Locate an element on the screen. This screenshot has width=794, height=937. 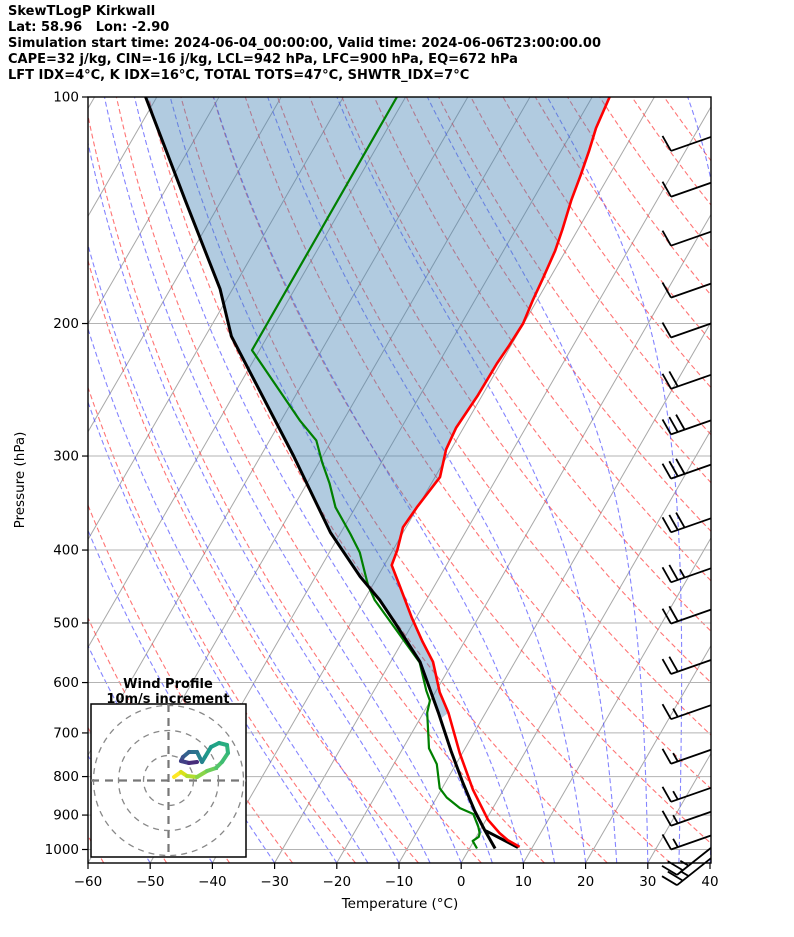
y-tick-label: 600 is located at coordinates (66, 683).